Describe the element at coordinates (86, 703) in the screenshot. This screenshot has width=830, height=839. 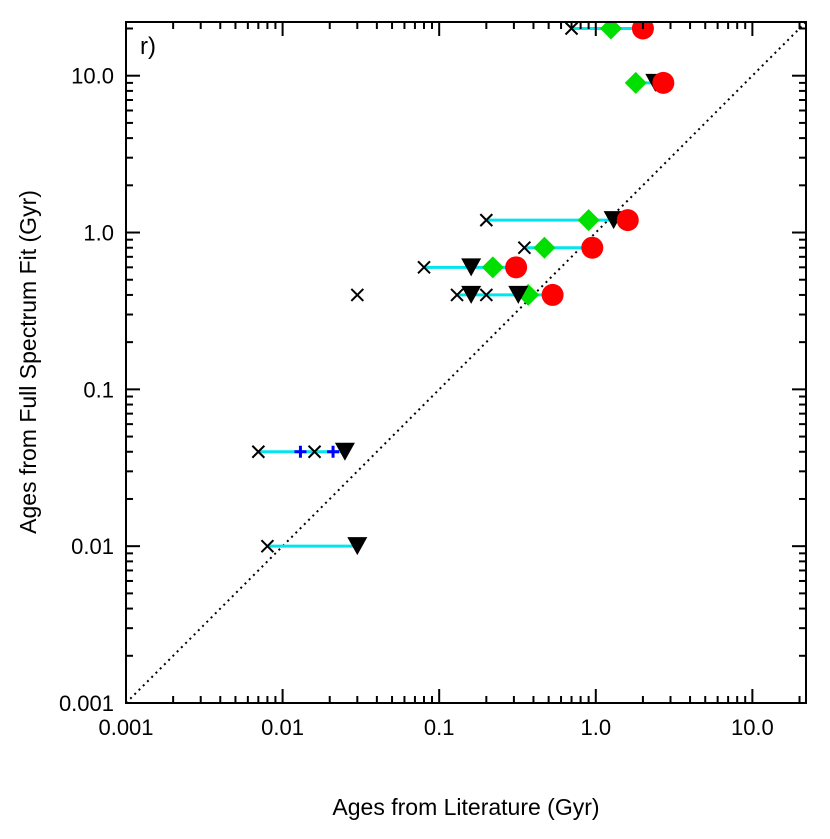
I see `y-tick-label: 0.001` at that location.